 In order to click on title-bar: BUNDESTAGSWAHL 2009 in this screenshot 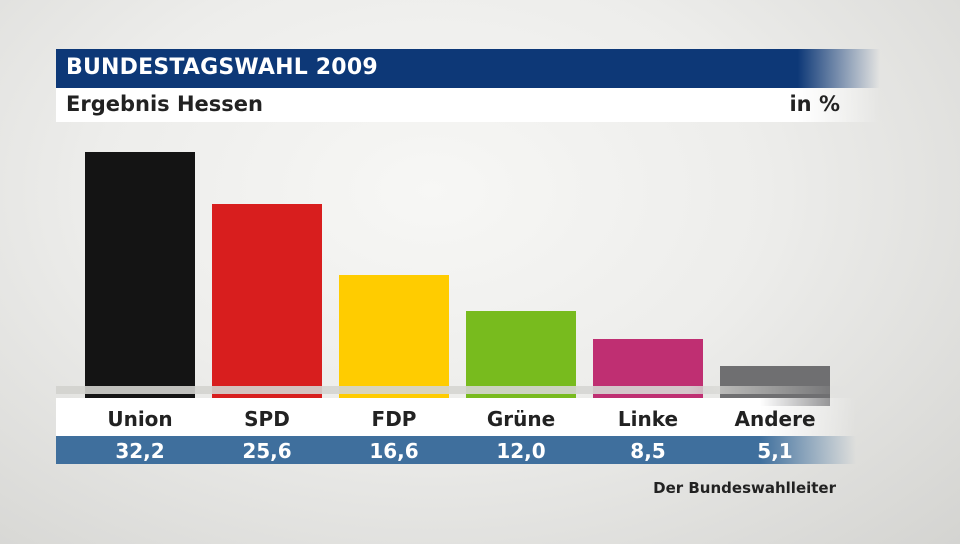, I will do `click(468, 68)`.